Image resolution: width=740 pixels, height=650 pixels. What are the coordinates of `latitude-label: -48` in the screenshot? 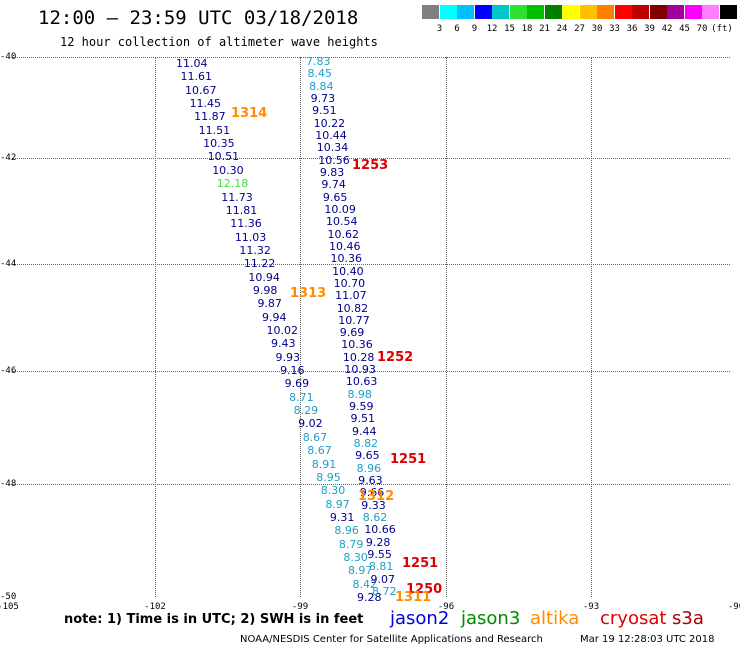 It's located at (8, 484).